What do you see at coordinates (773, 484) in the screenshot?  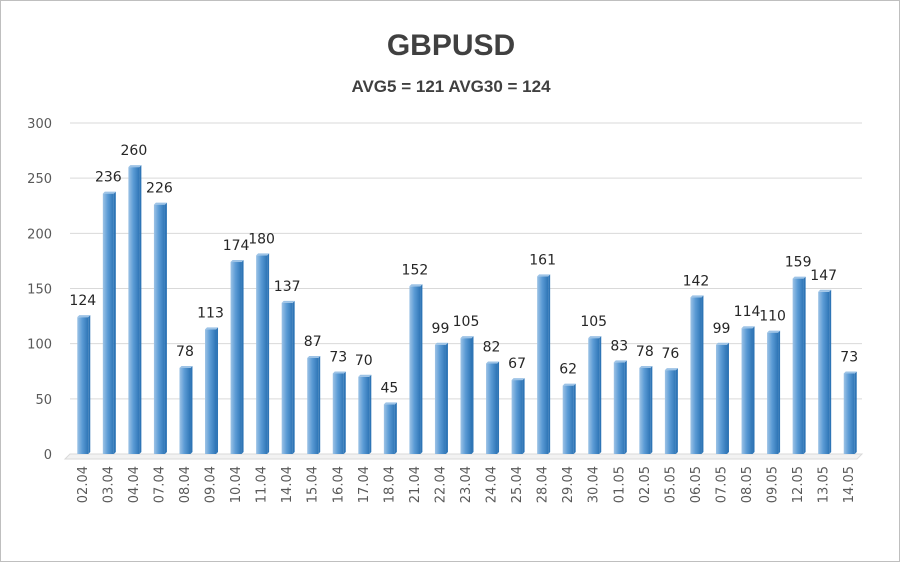 I see `x-tick-label: 09.05` at bounding box center [773, 484].